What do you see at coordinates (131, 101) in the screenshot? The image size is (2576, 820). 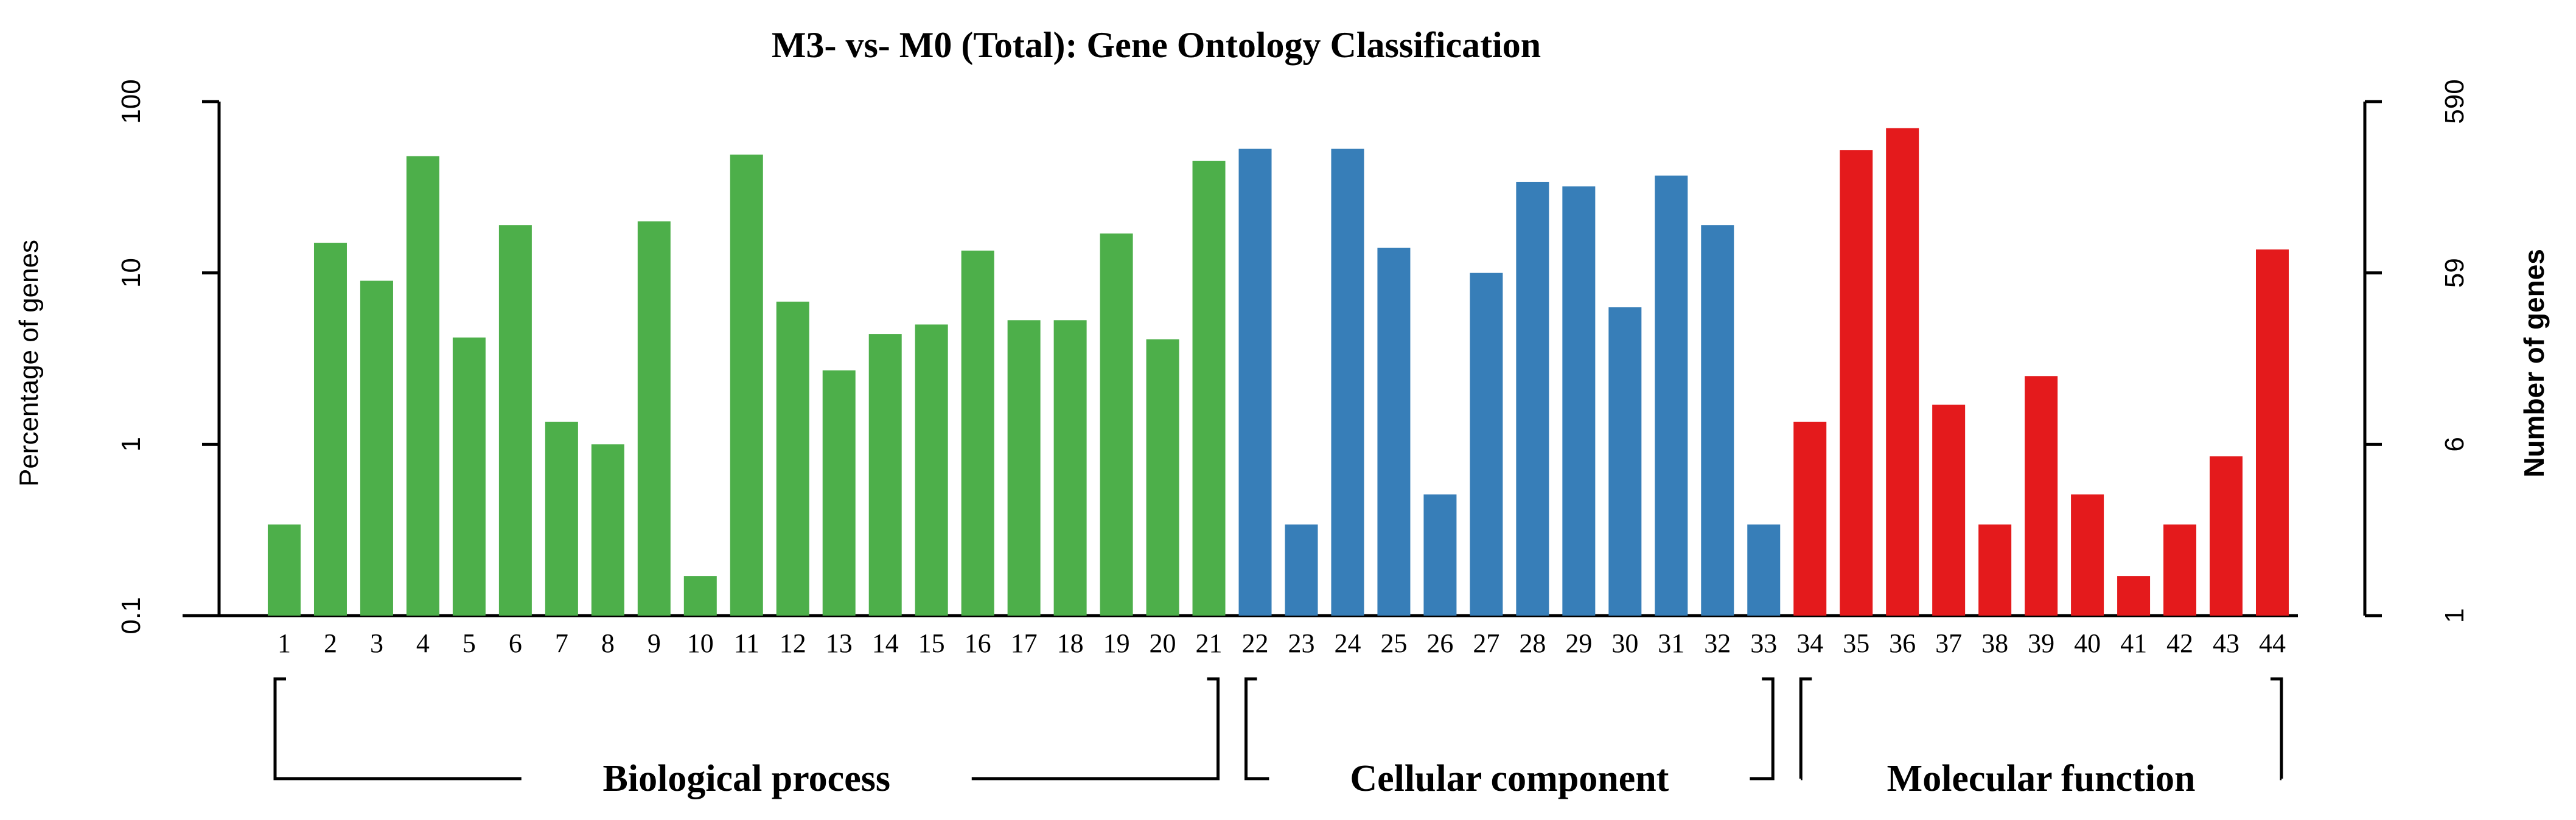 I see `left-tick-label: 100` at bounding box center [131, 101].